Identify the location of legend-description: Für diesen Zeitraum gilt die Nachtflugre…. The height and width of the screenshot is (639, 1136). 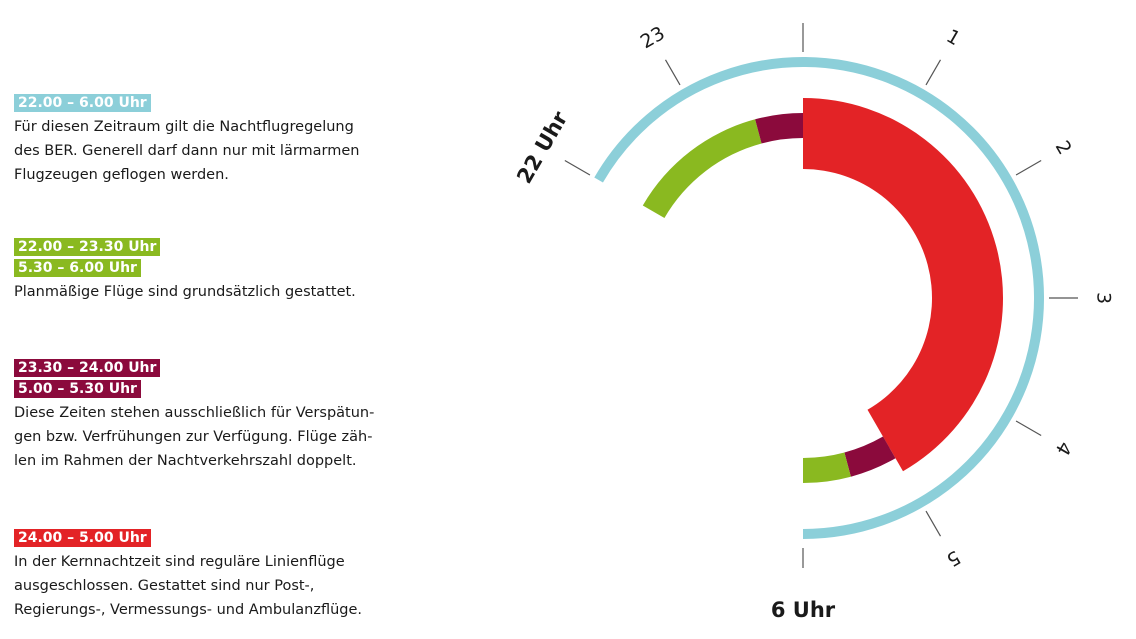
(224, 151).